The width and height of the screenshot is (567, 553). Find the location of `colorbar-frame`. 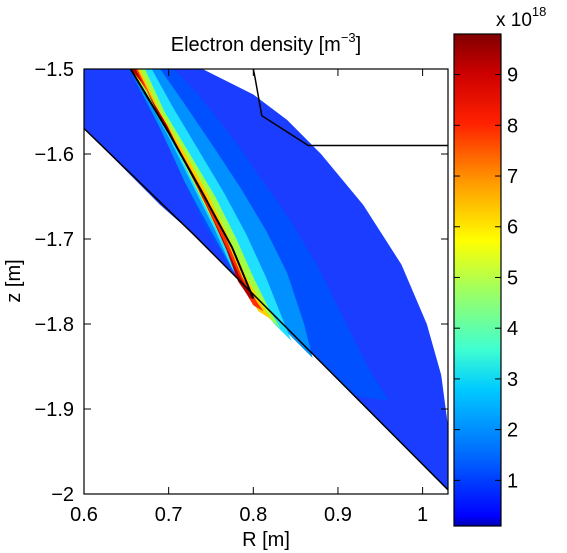

colorbar-frame is located at coordinates (477, 280).